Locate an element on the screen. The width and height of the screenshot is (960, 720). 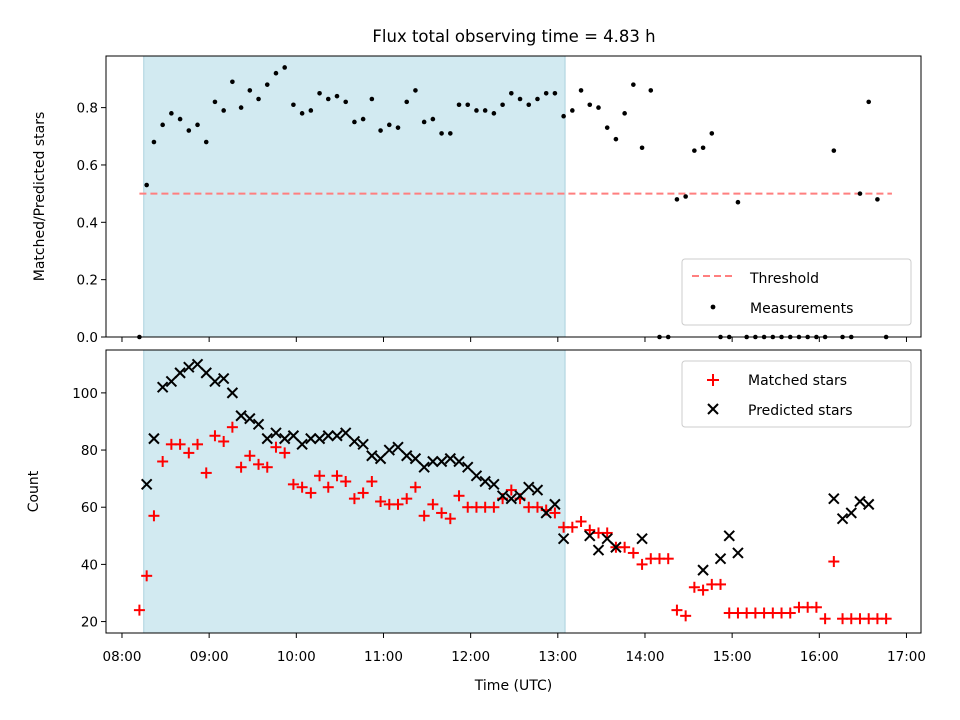
y-tick-label: 0.2 is located at coordinates (87, 281).